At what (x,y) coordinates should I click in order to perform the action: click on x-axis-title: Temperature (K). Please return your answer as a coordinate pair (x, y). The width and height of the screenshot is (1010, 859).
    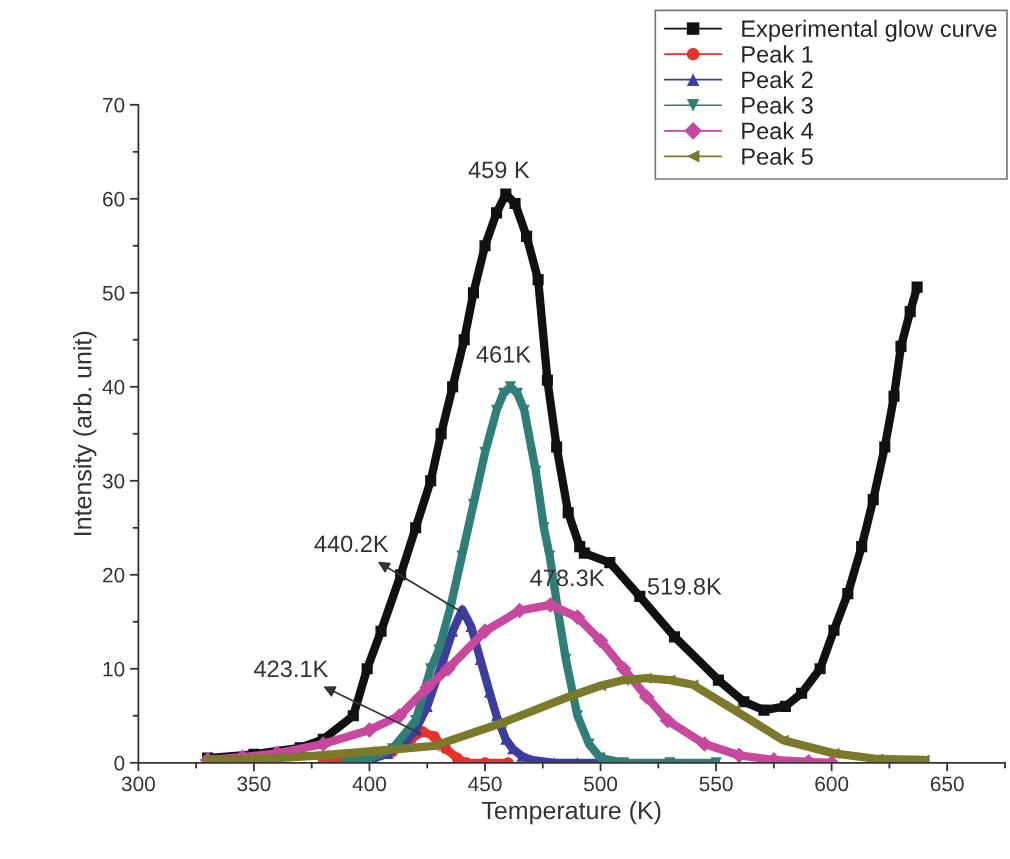
    Looking at the image, I should click on (571, 812).